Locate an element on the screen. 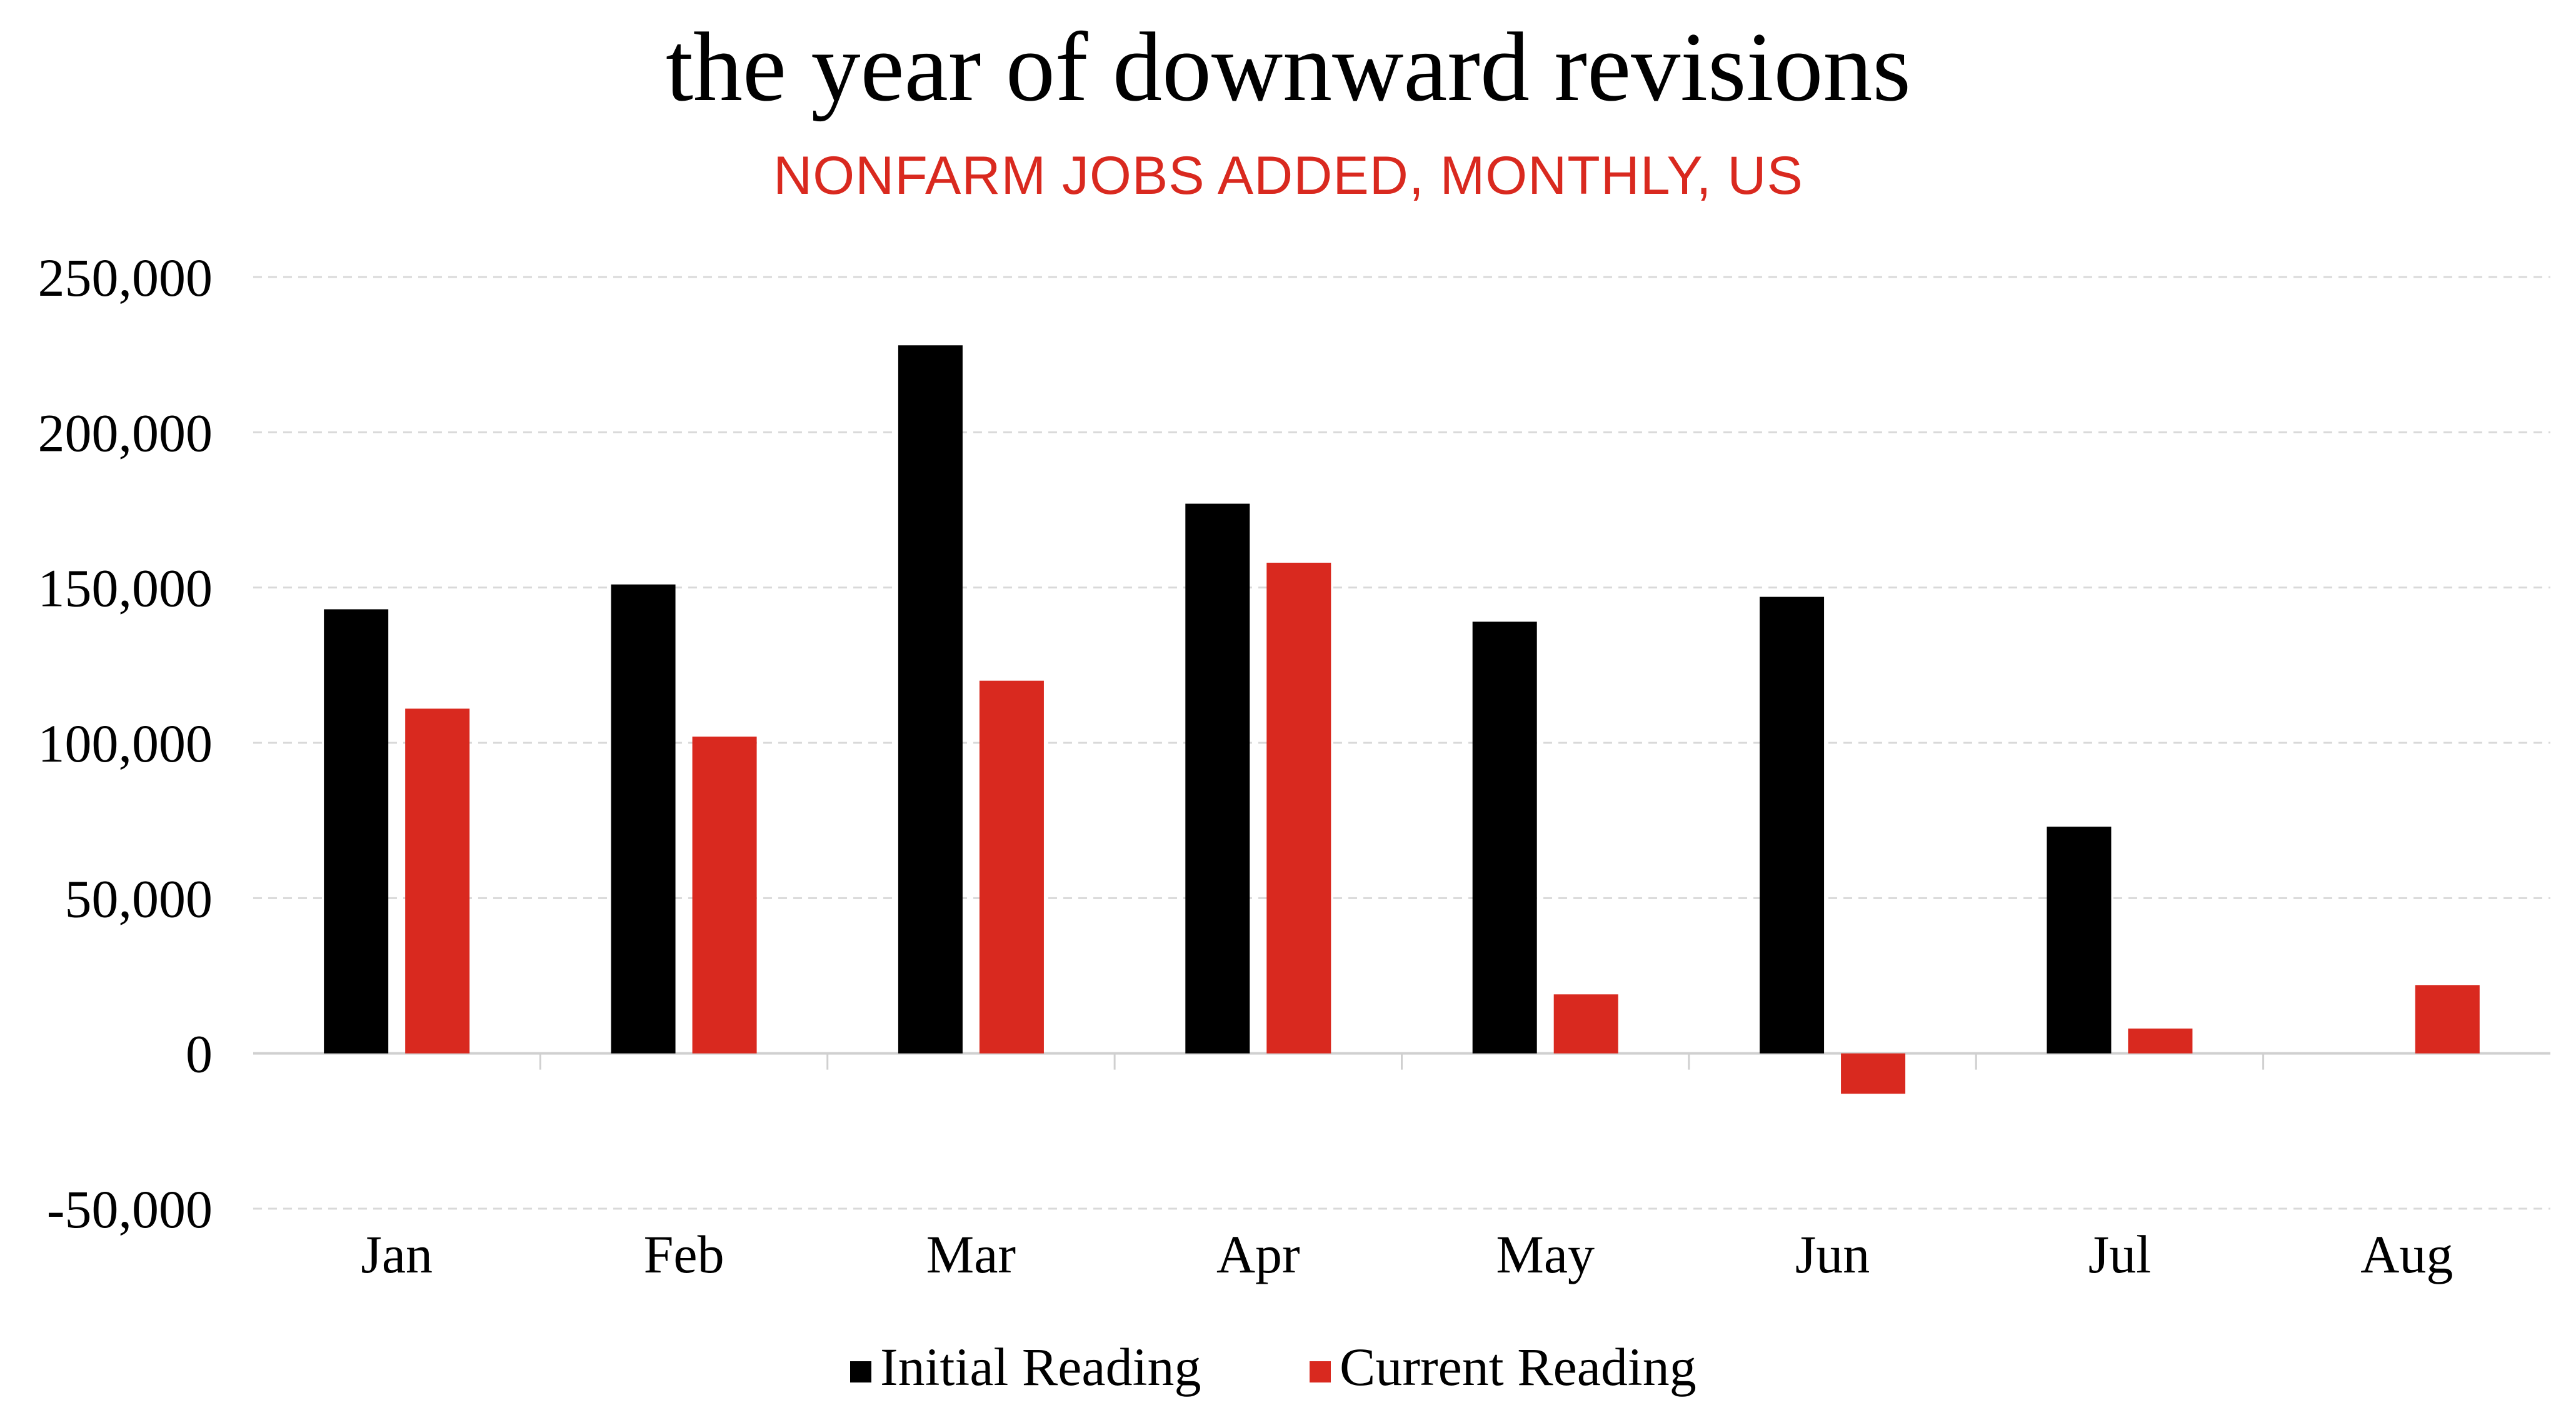 The height and width of the screenshot is (1420, 2576). bar-initial-reading-apr is located at coordinates (1217, 778).